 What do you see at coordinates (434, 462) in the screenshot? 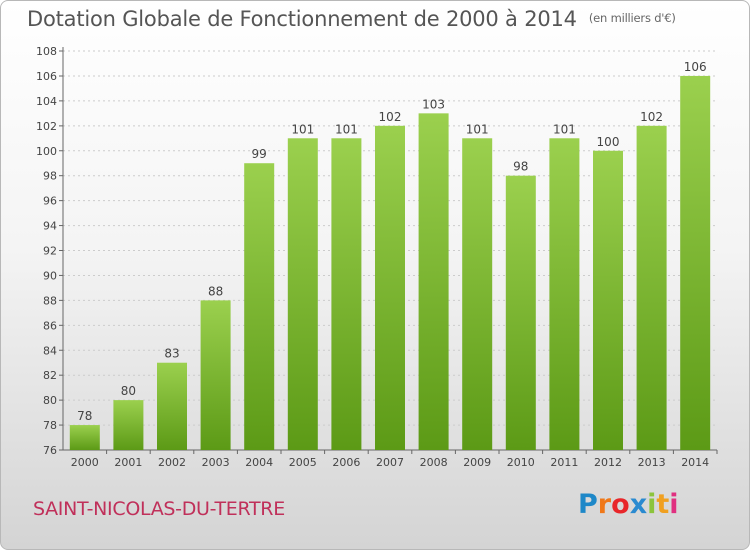
I see `x-tick-label-2008: 2008` at bounding box center [434, 462].